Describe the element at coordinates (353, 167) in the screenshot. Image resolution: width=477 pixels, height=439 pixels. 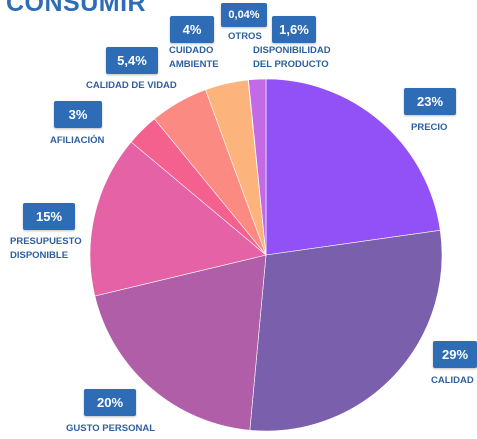
I see `pie-slice-precio` at that location.